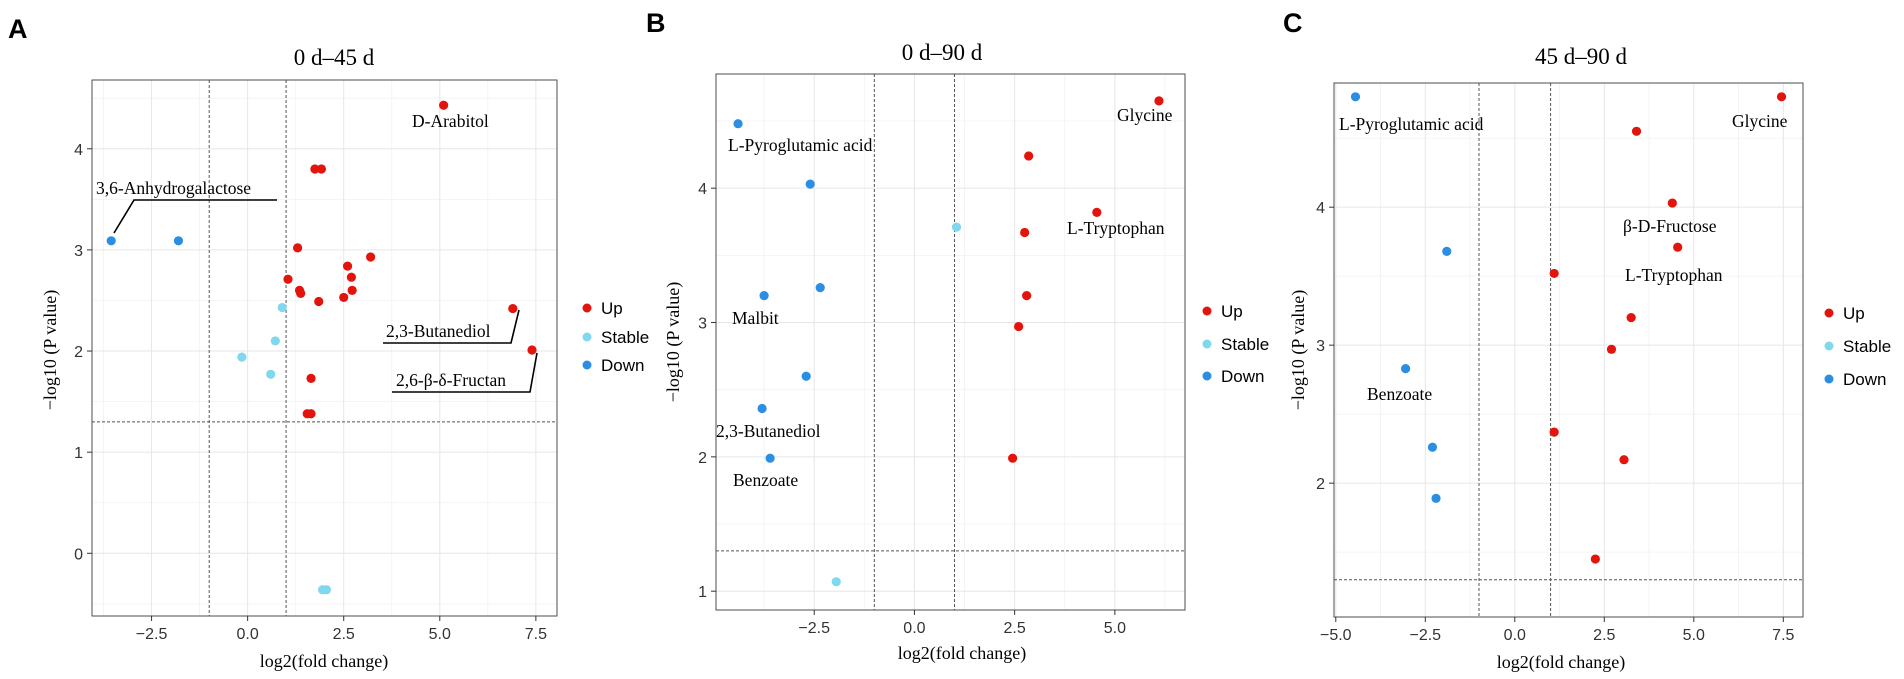 Image resolution: width=1904 pixels, height=679 pixels. I want to click on annotation-benzoate: Benzoate, so click(1399, 394).